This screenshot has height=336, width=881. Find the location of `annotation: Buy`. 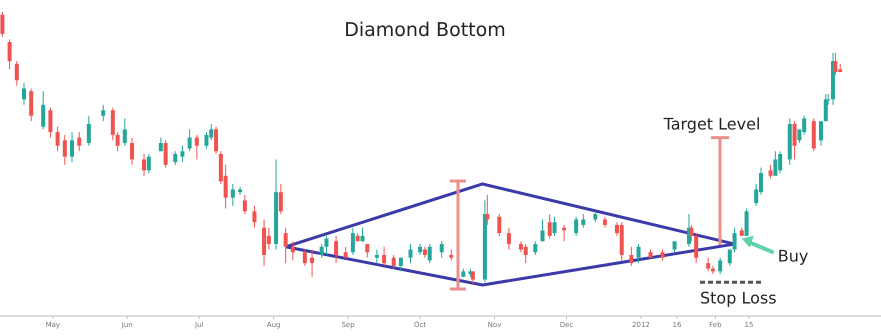

annotation: Buy is located at coordinates (793, 256).